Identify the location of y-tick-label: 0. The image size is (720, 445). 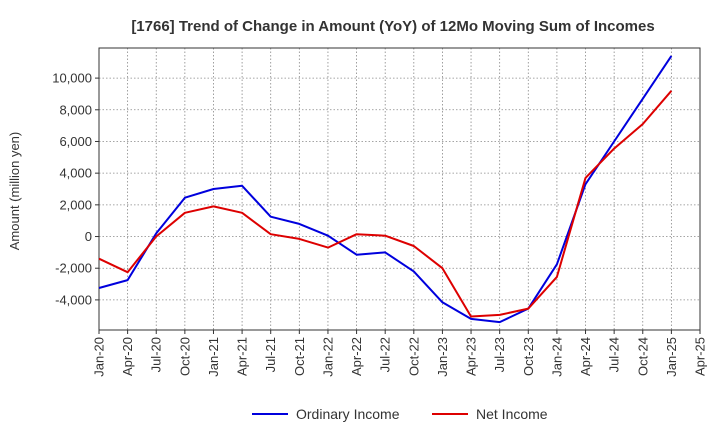
(88, 236).